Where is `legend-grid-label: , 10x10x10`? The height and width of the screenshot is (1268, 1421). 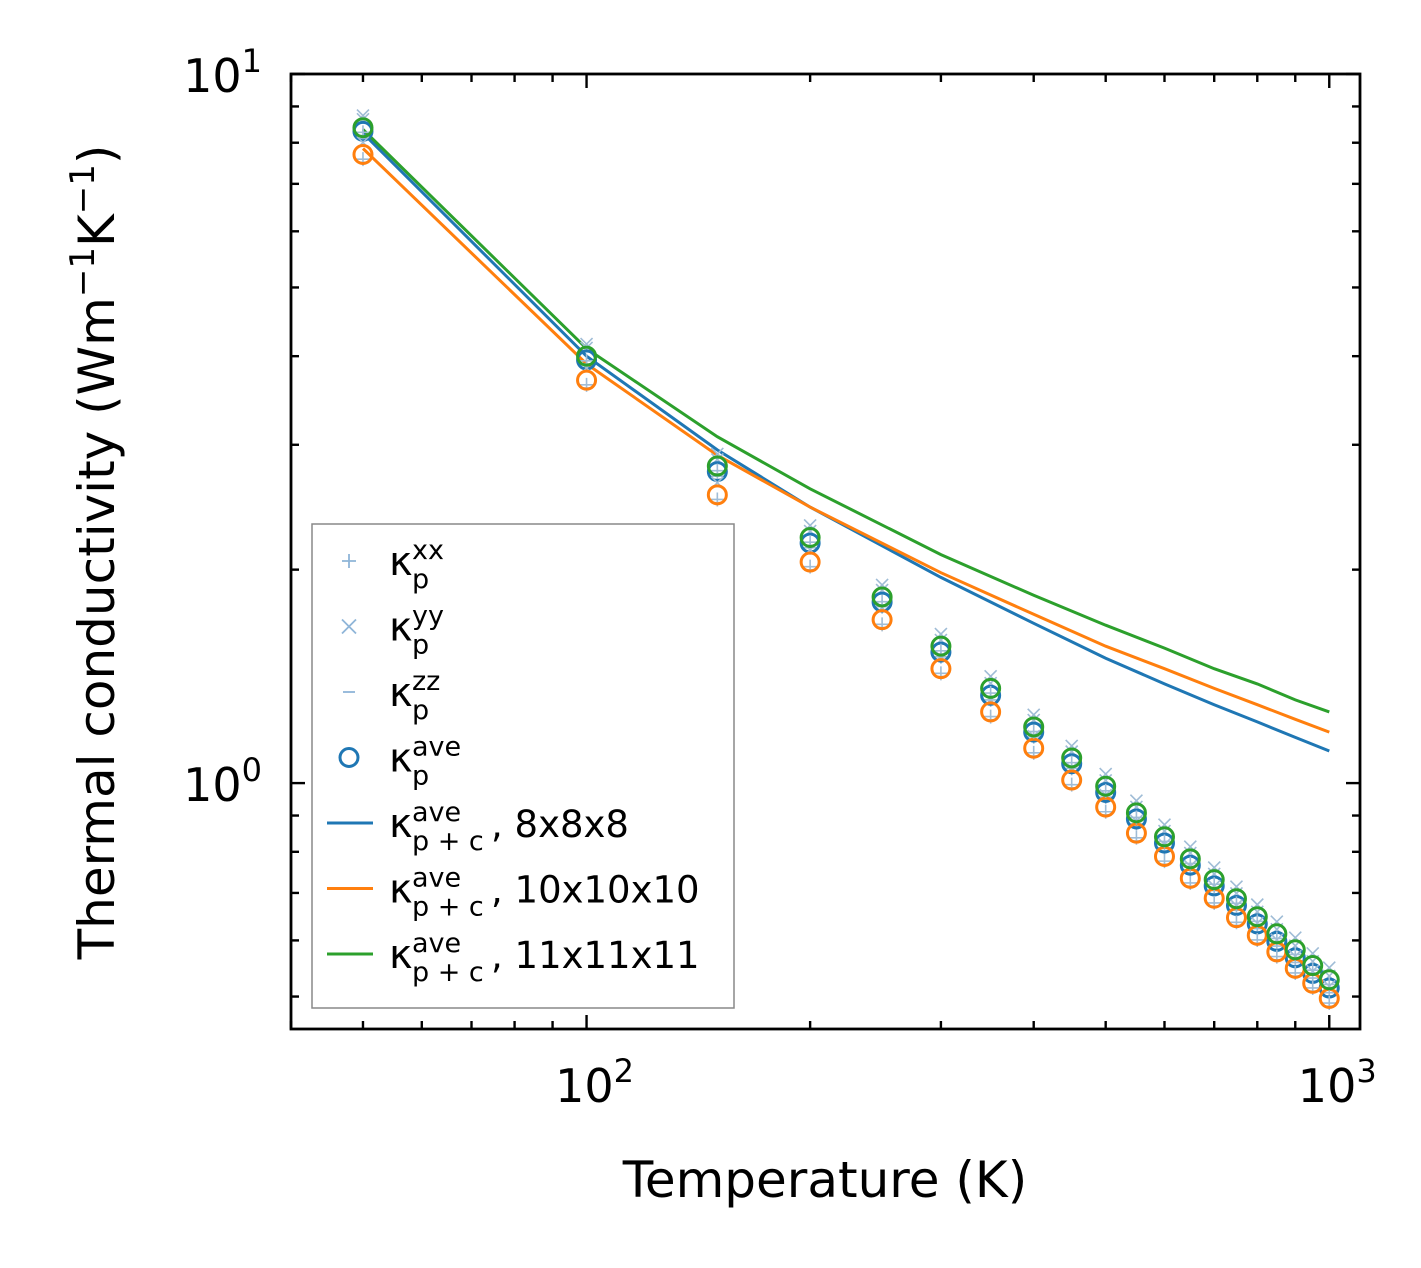
legend-grid-label: , 10x10x10 is located at coordinates (595, 890).